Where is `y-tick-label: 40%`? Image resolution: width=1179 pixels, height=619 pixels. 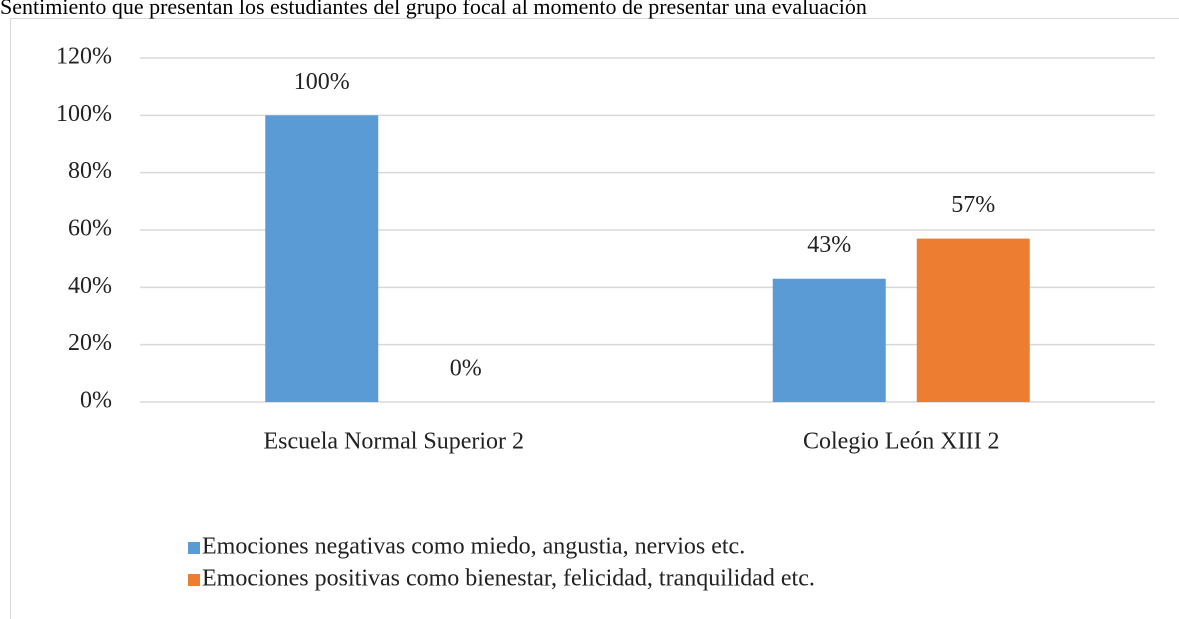 y-tick-label: 40% is located at coordinates (90, 286).